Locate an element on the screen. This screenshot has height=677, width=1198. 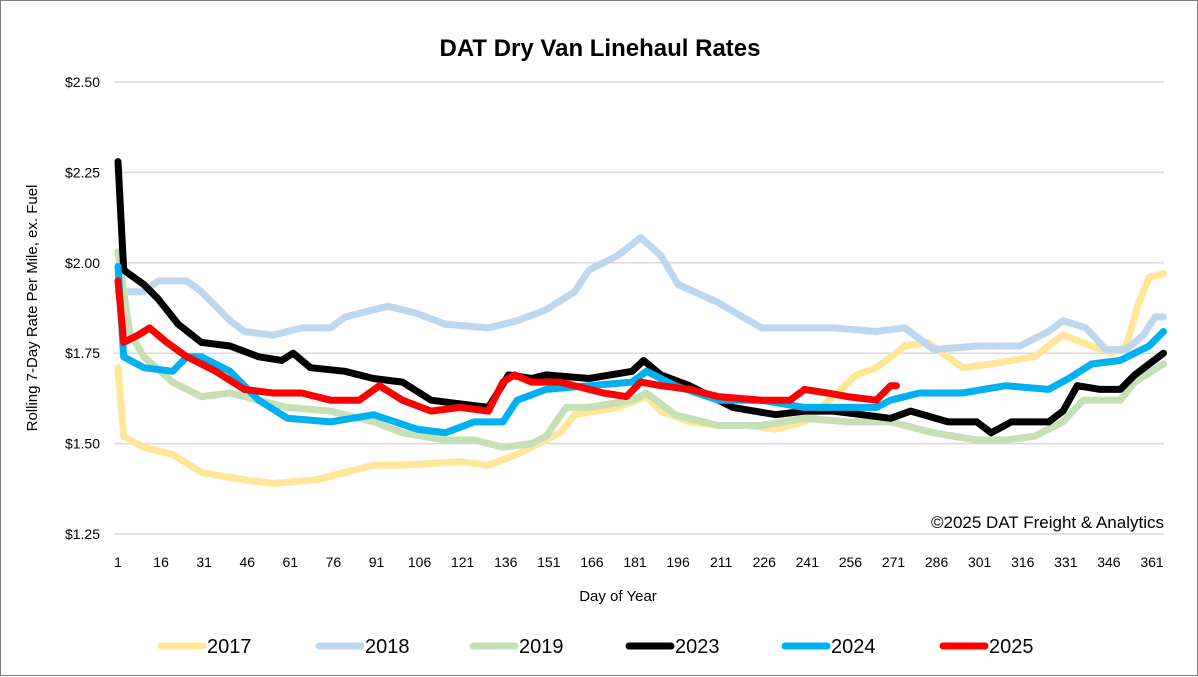
series-line-2025 is located at coordinates (507, 346).